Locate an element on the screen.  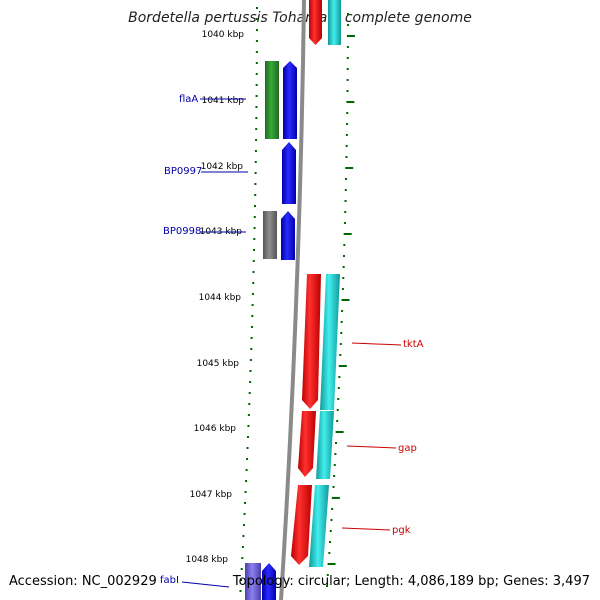
scale-label: 1048 kbp is located at coordinates (207, 560).